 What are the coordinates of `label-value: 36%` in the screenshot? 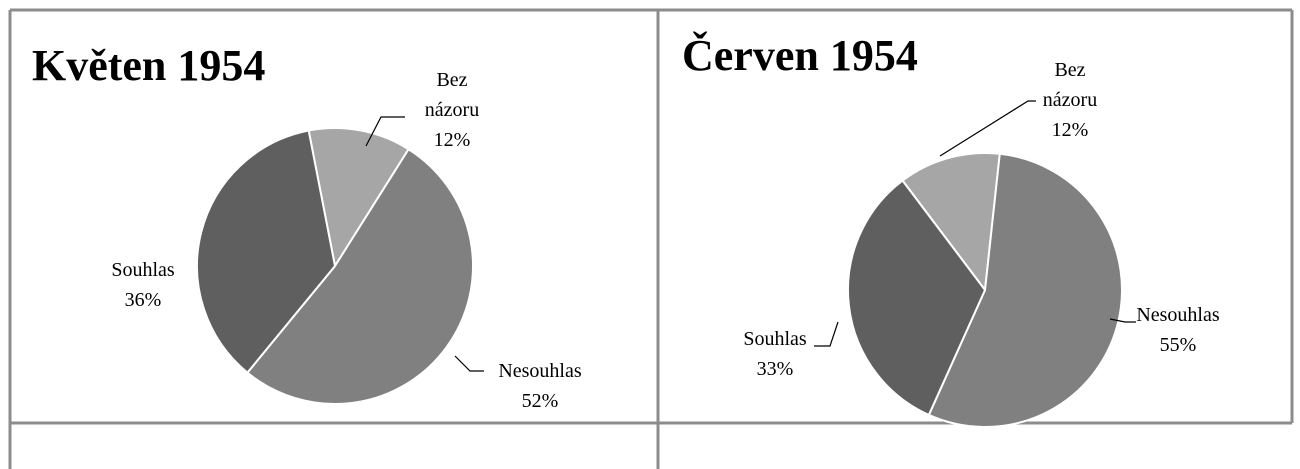 It's located at (143, 300).